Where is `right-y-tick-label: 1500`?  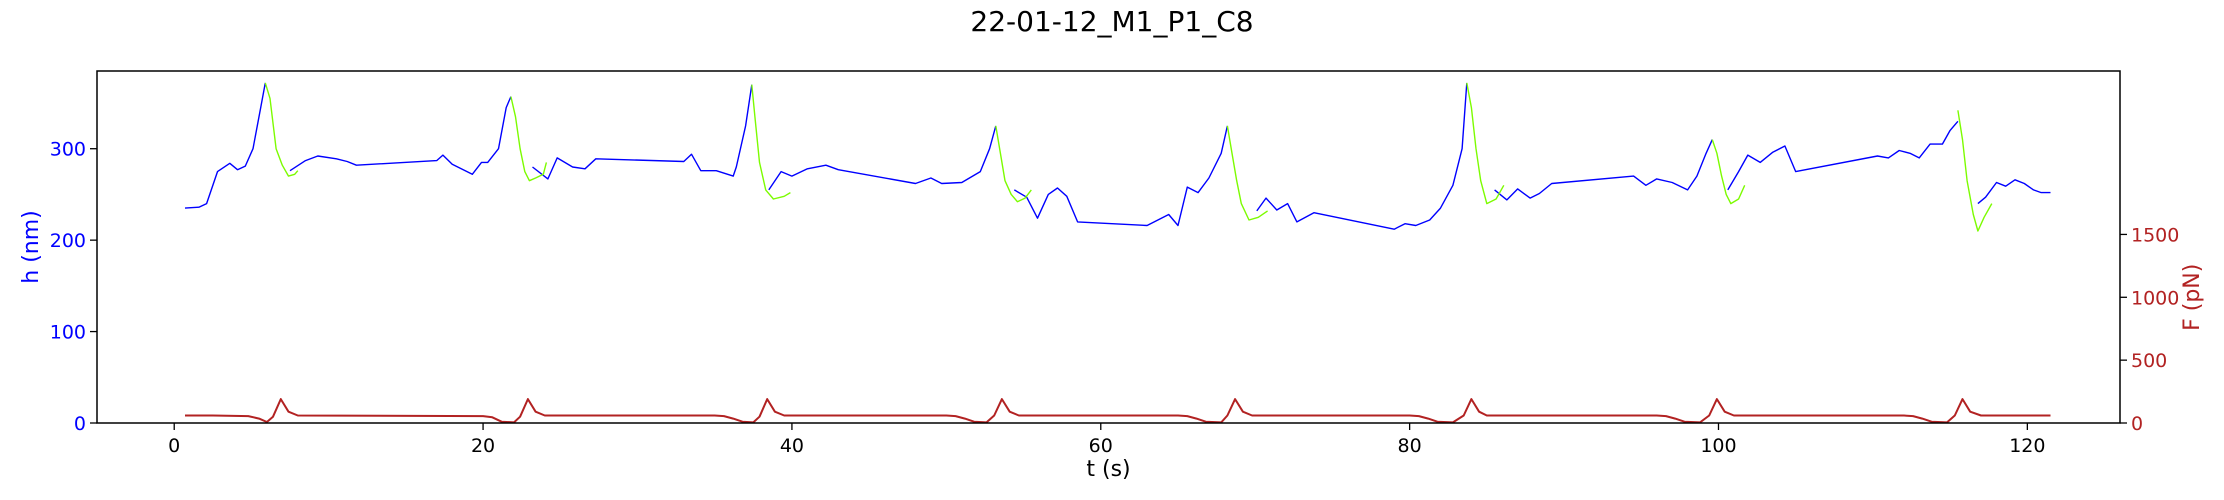 right-y-tick-label: 1500 is located at coordinates (2155, 235).